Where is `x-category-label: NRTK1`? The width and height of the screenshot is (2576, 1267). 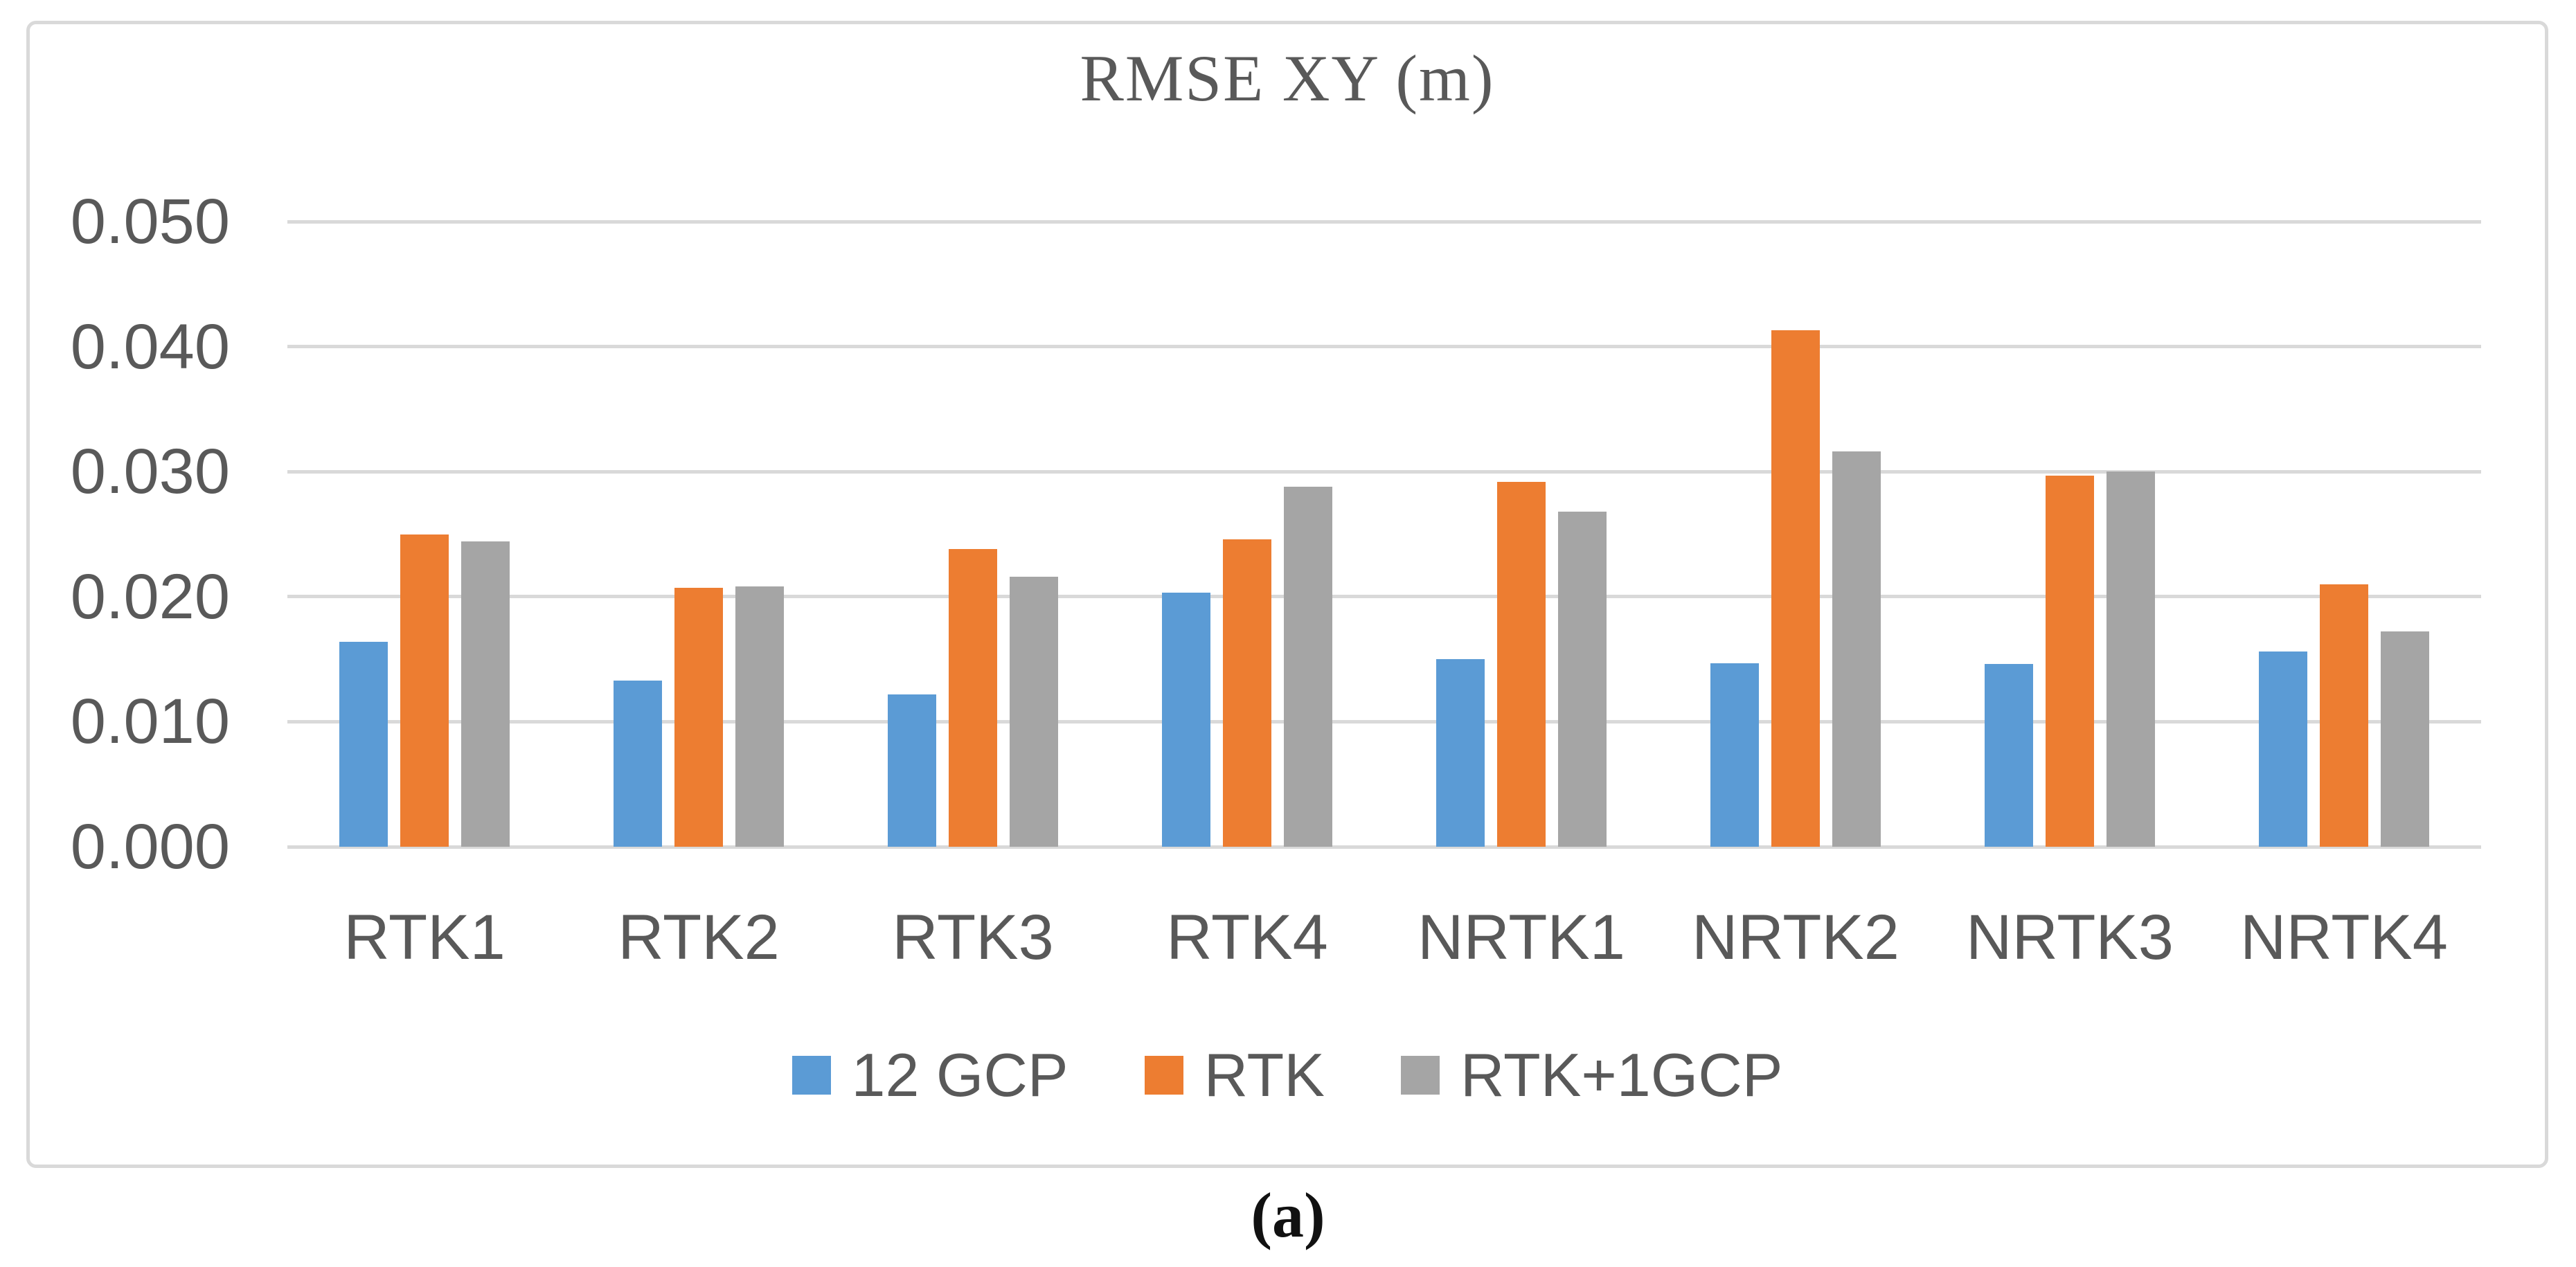
x-category-label: NRTK1 is located at coordinates (1521, 937).